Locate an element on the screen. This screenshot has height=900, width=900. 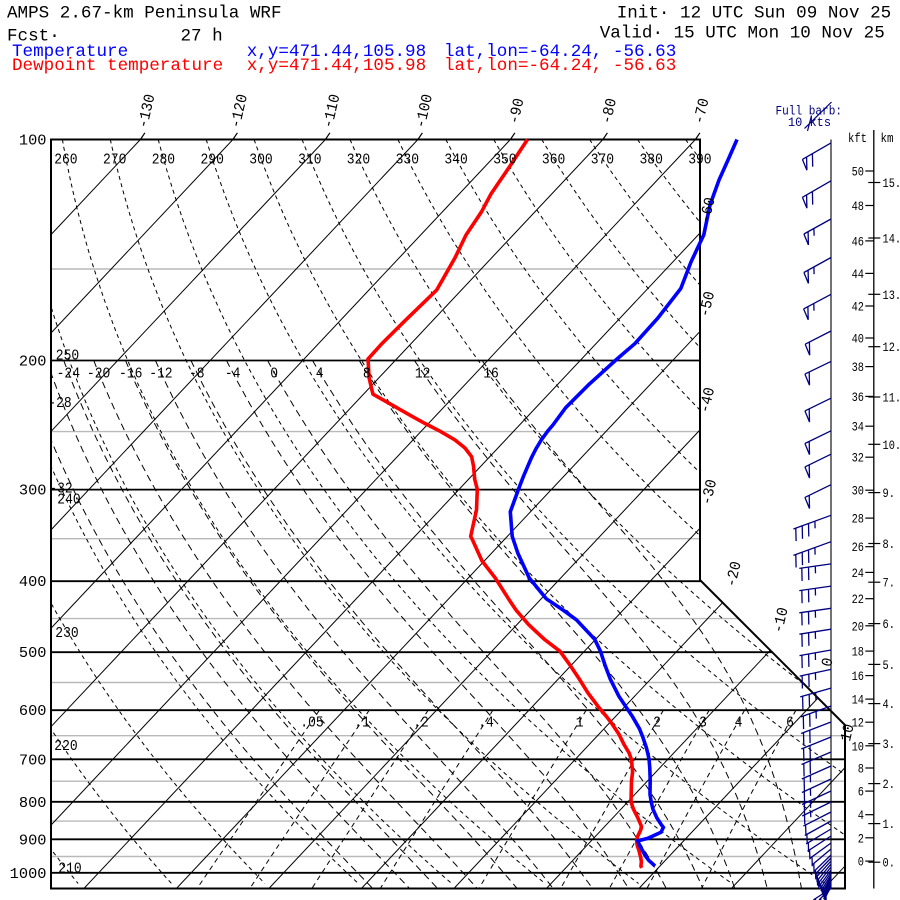
svg-text: Temperature is located at coordinates (70, 52).